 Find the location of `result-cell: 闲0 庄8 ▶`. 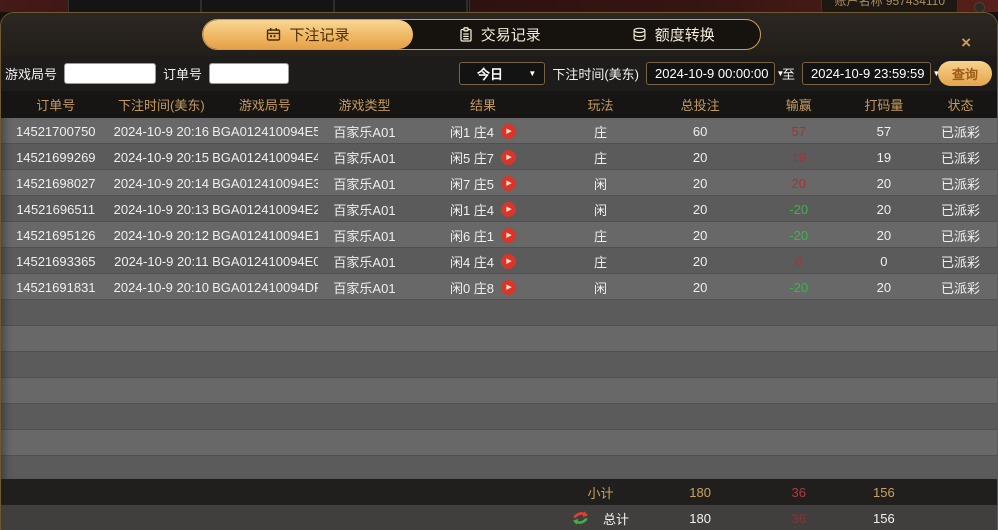

result-cell: 闲0 庄8 ▶ is located at coordinates (482, 287).